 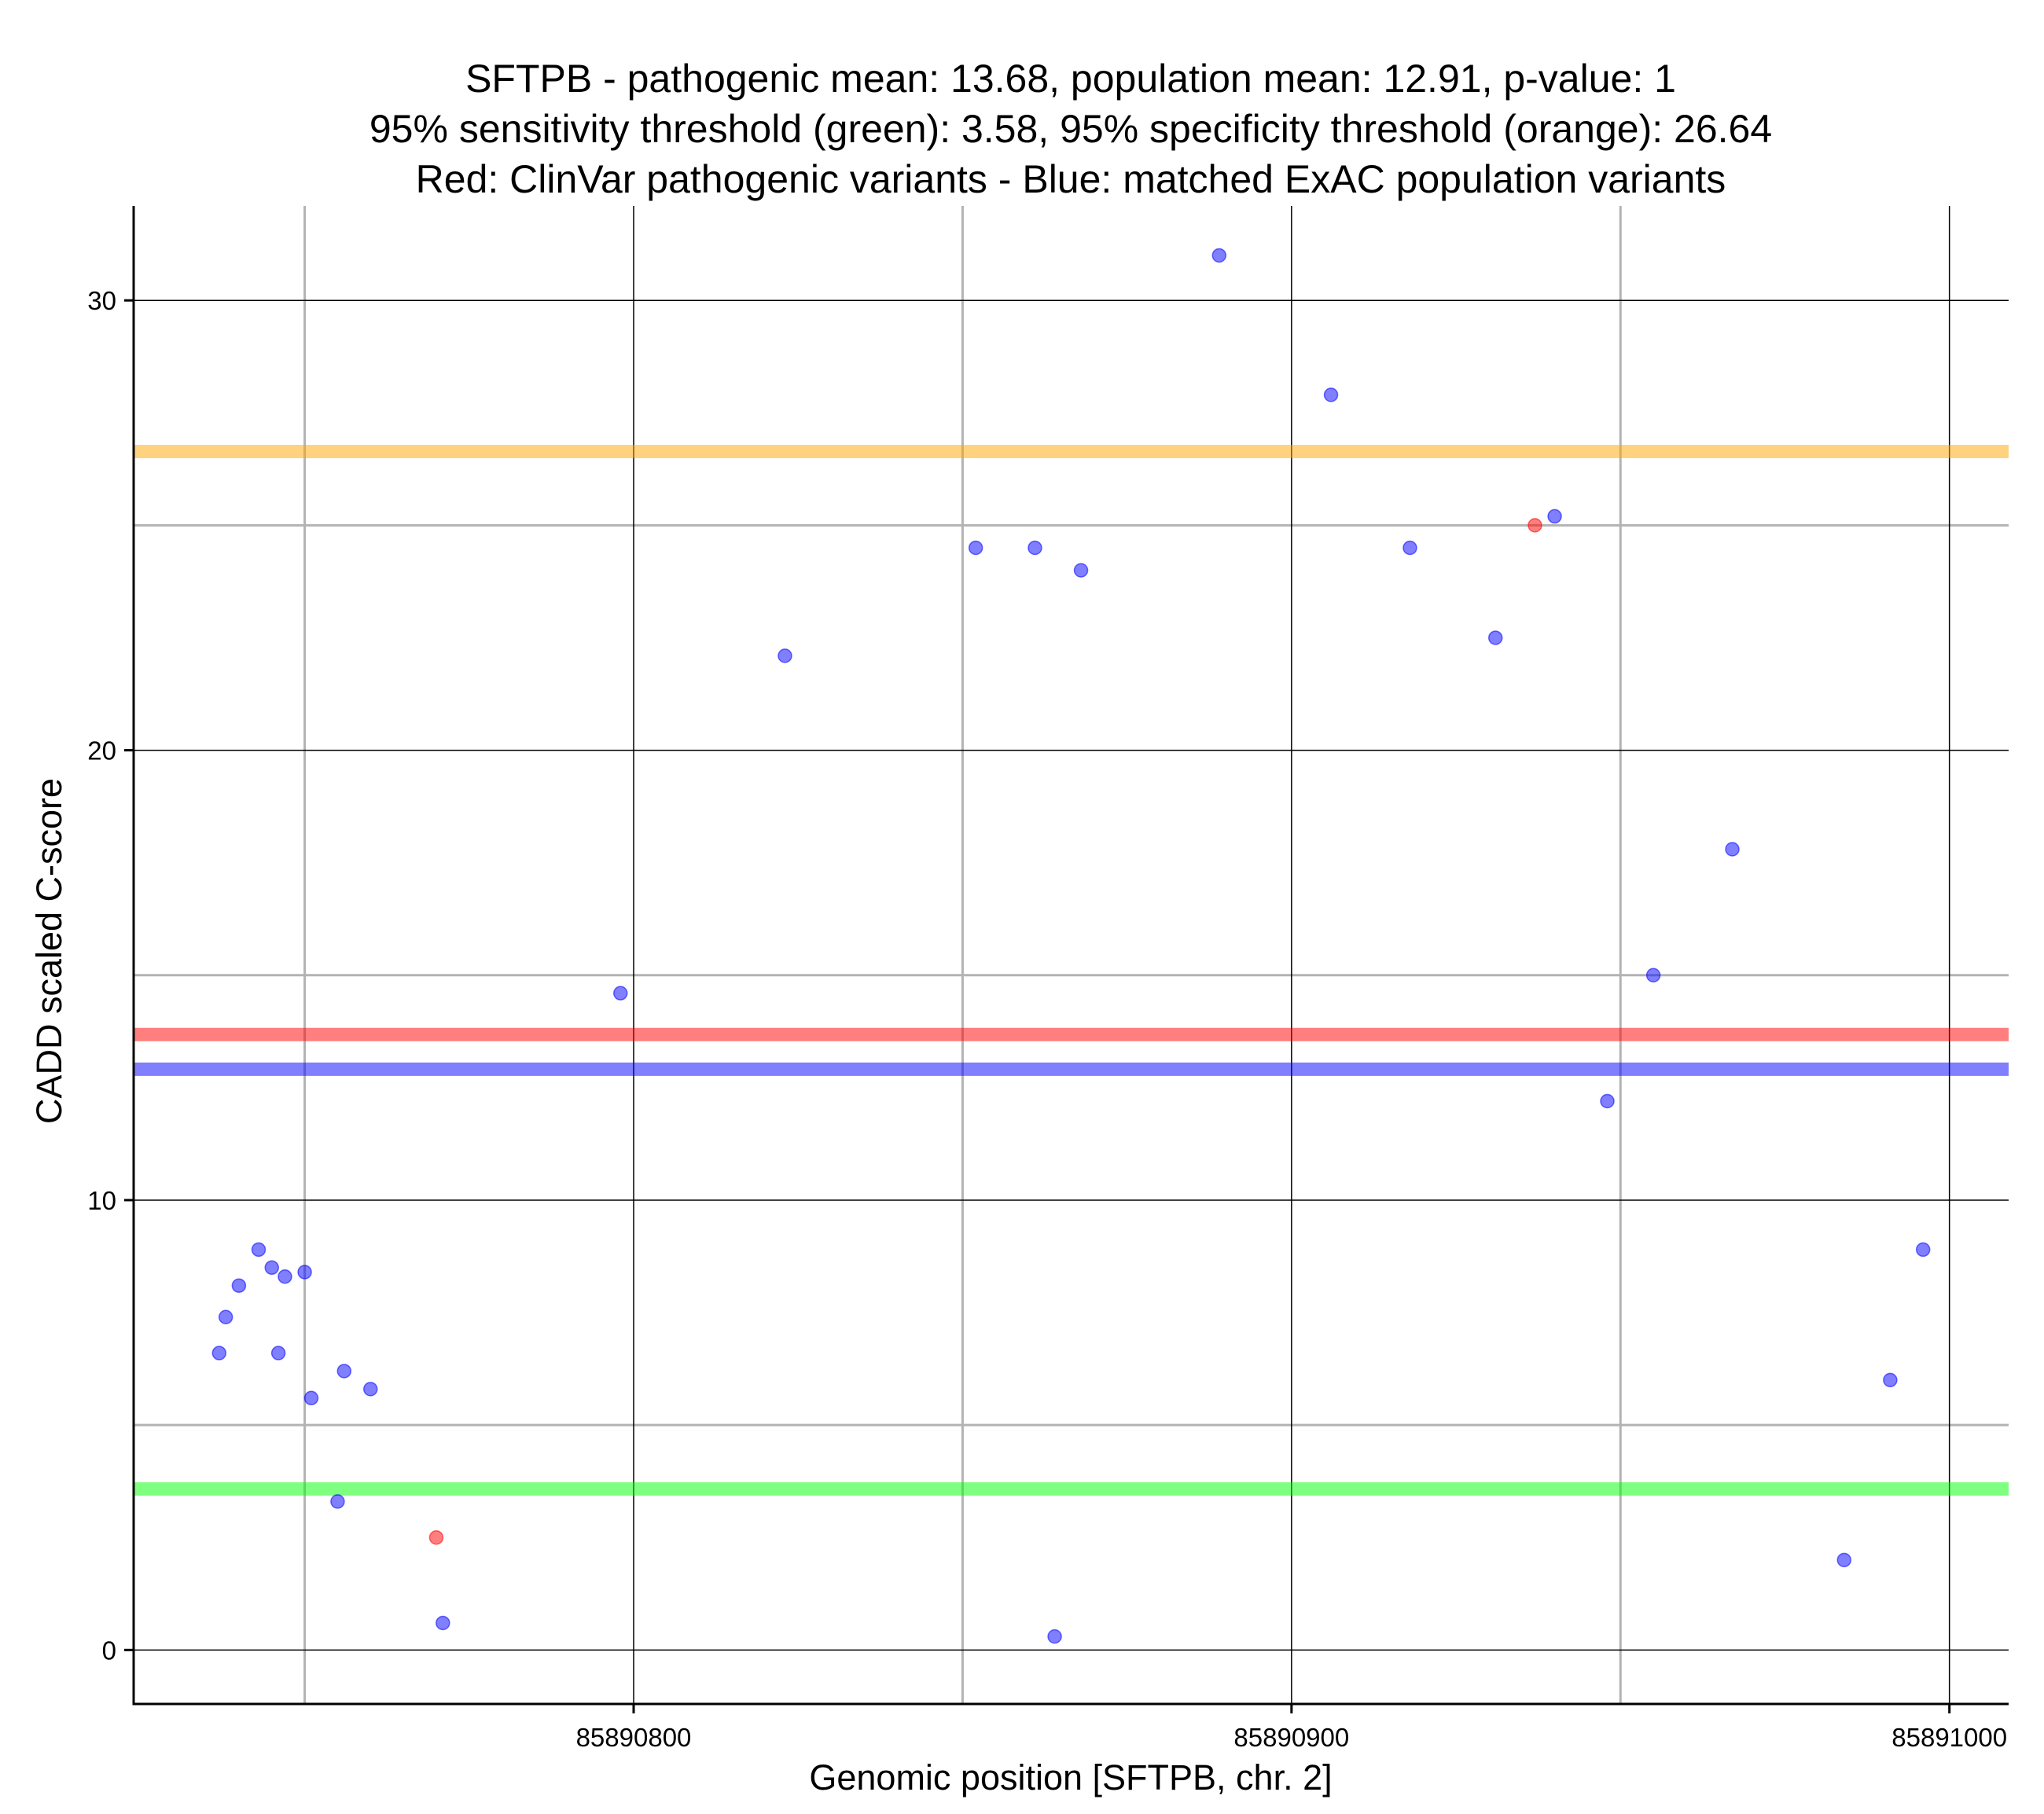 What do you see at coordinates (1071, 1777) in the screenshot?
I see `x-axis-label: Genomic position [SFTPB, chr. 2]` at bounding box center [1071, 1777].